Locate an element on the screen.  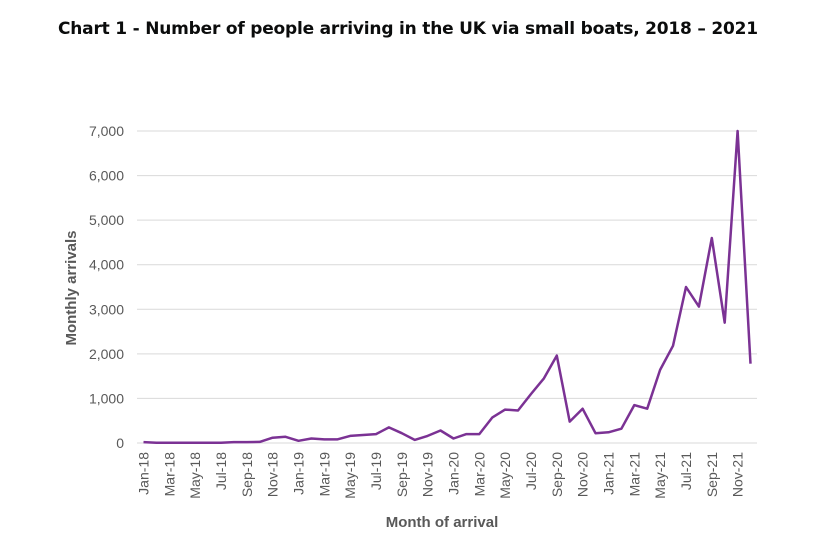
x-tick-label: May-18 is located at coordinates (195, 475).